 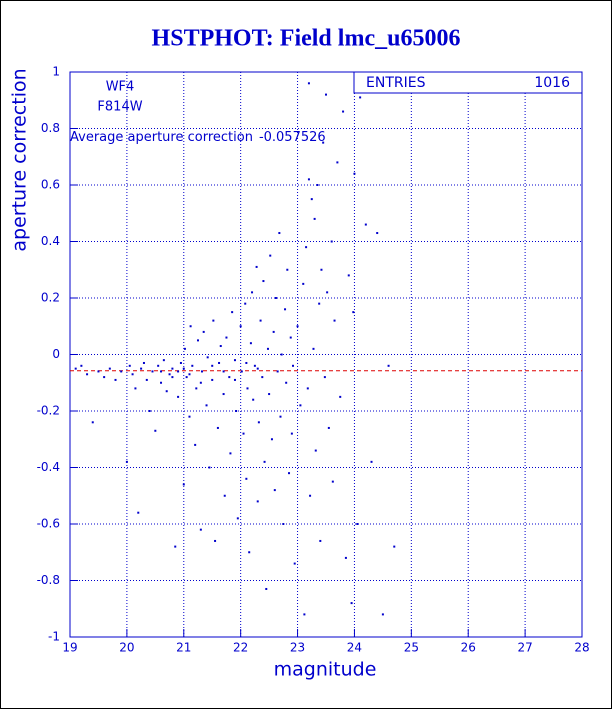 What do you see at coordinates (50, 241) in the screenshot?
I see `y-tick-label: 0.4` at bounding box center [50, 241].